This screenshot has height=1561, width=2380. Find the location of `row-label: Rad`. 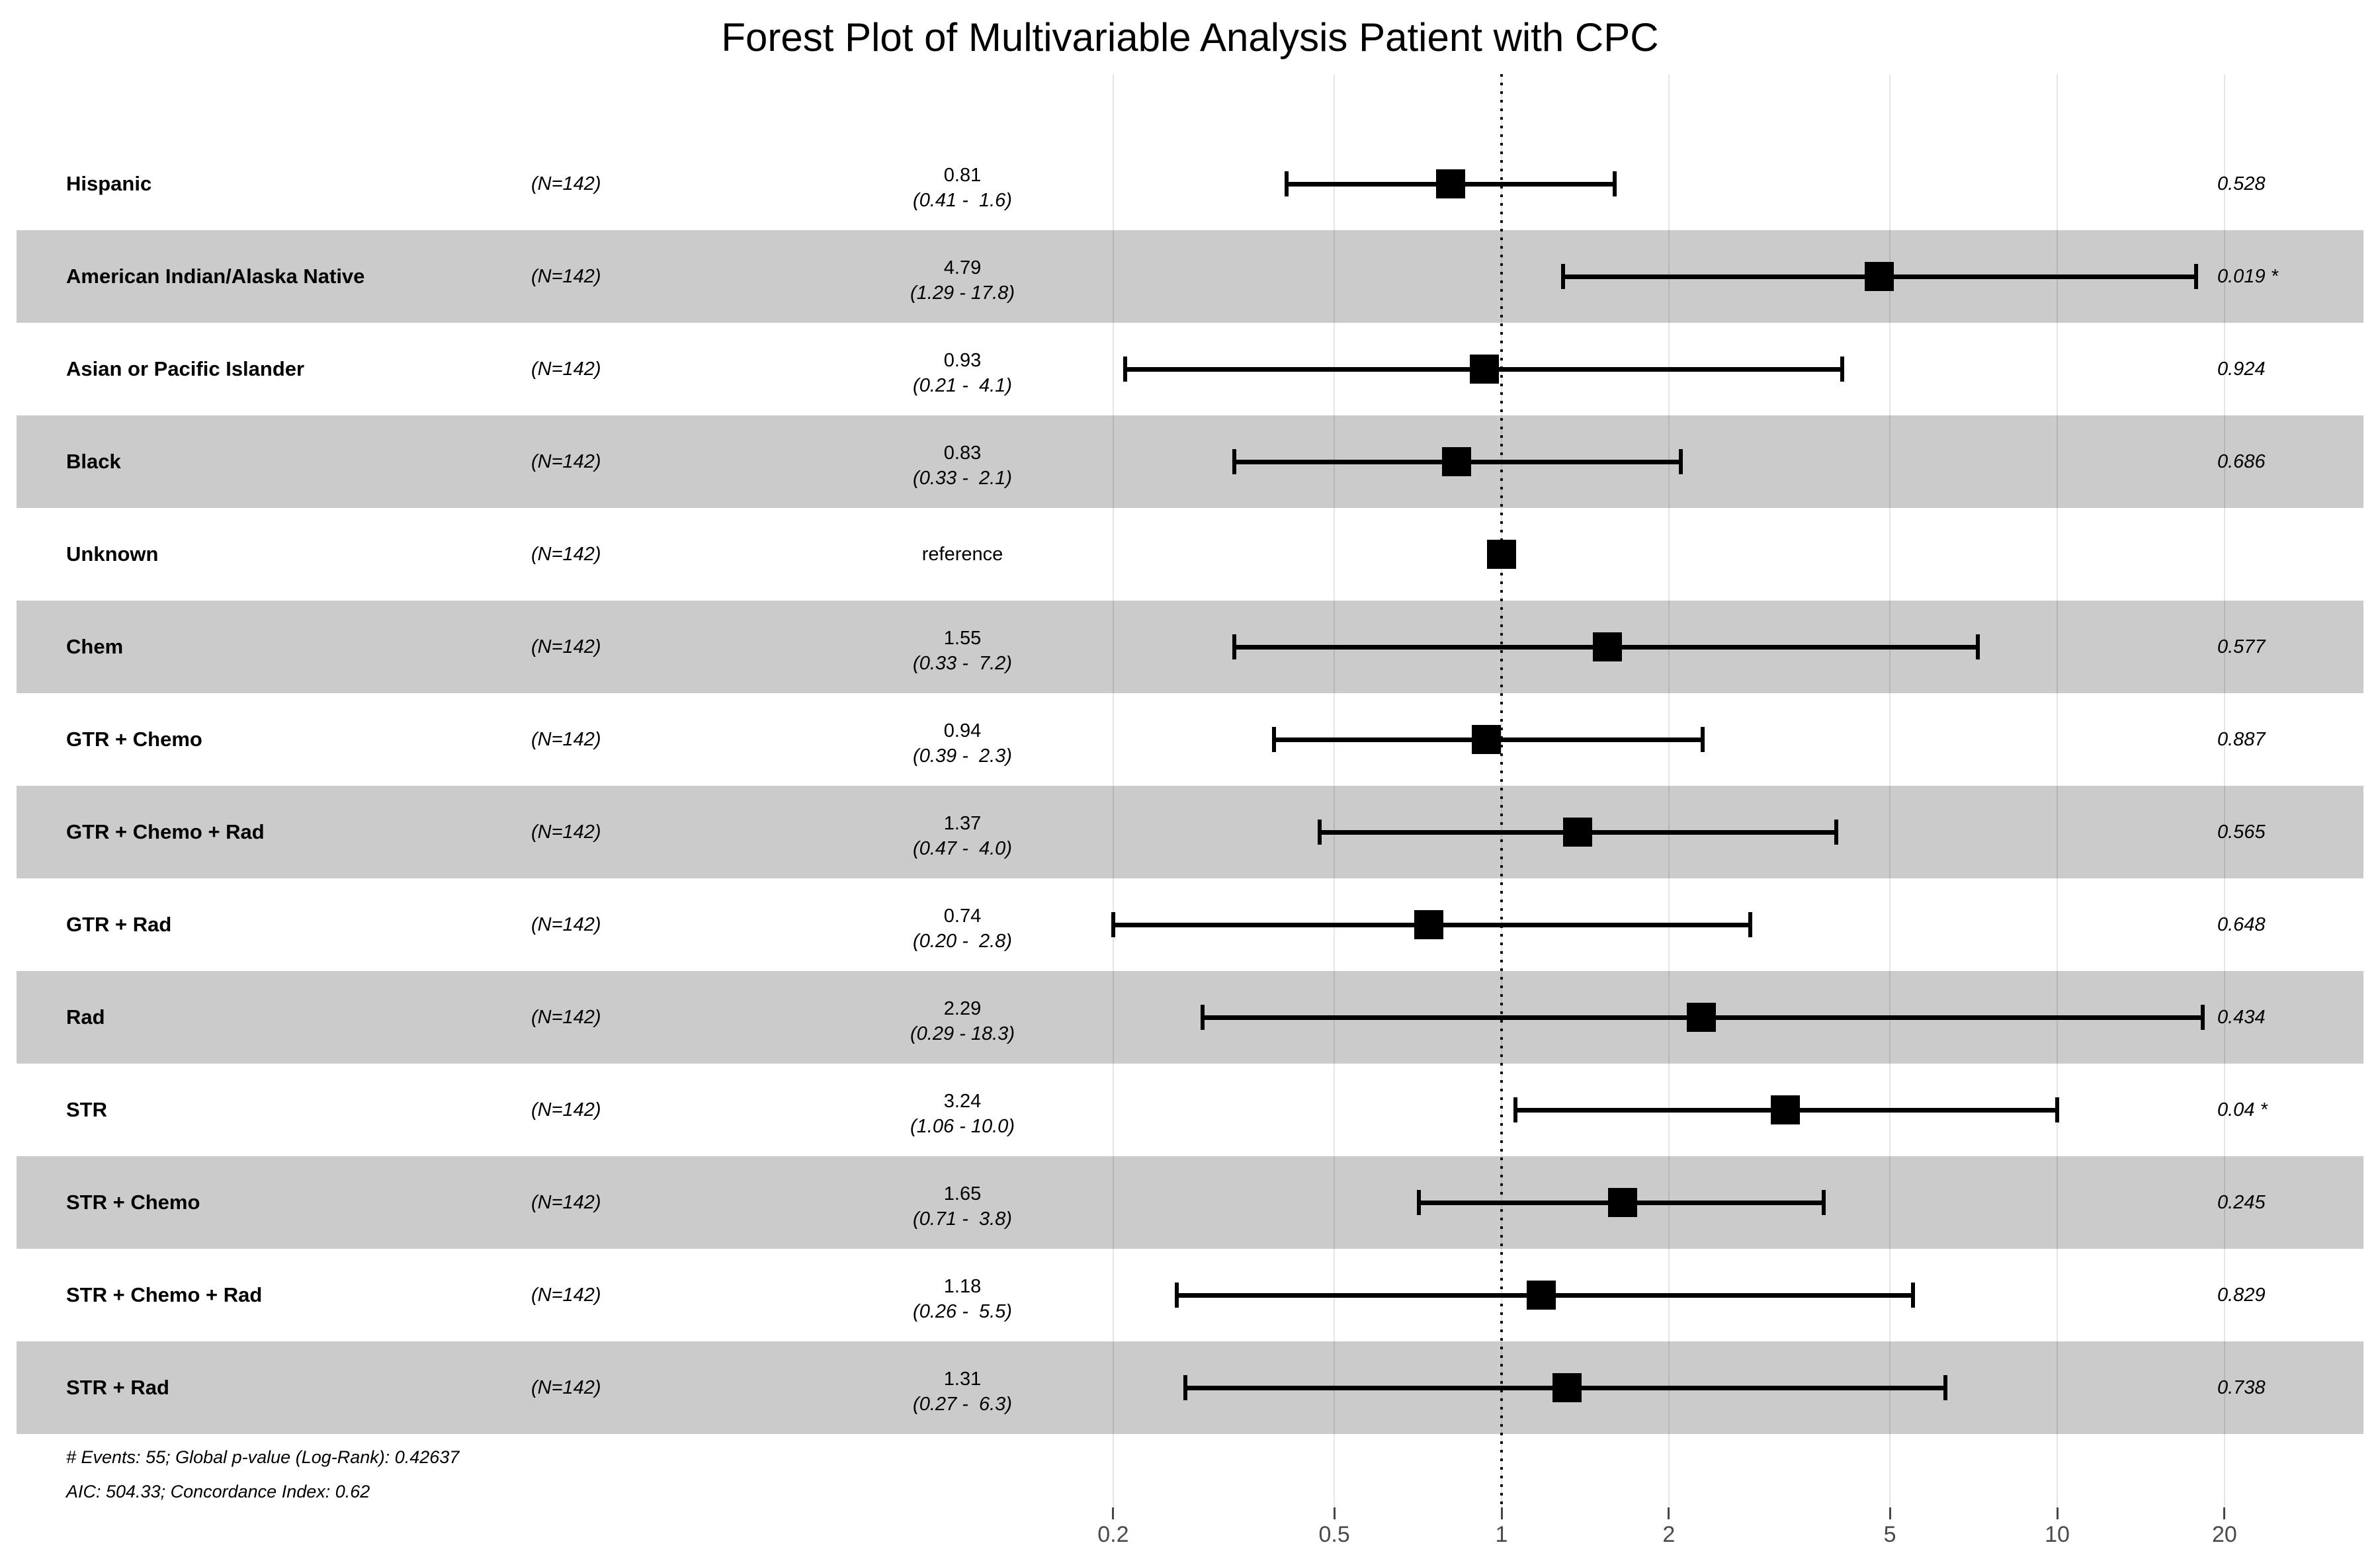

row-label: Rad is located at coordinates (85, 1017).